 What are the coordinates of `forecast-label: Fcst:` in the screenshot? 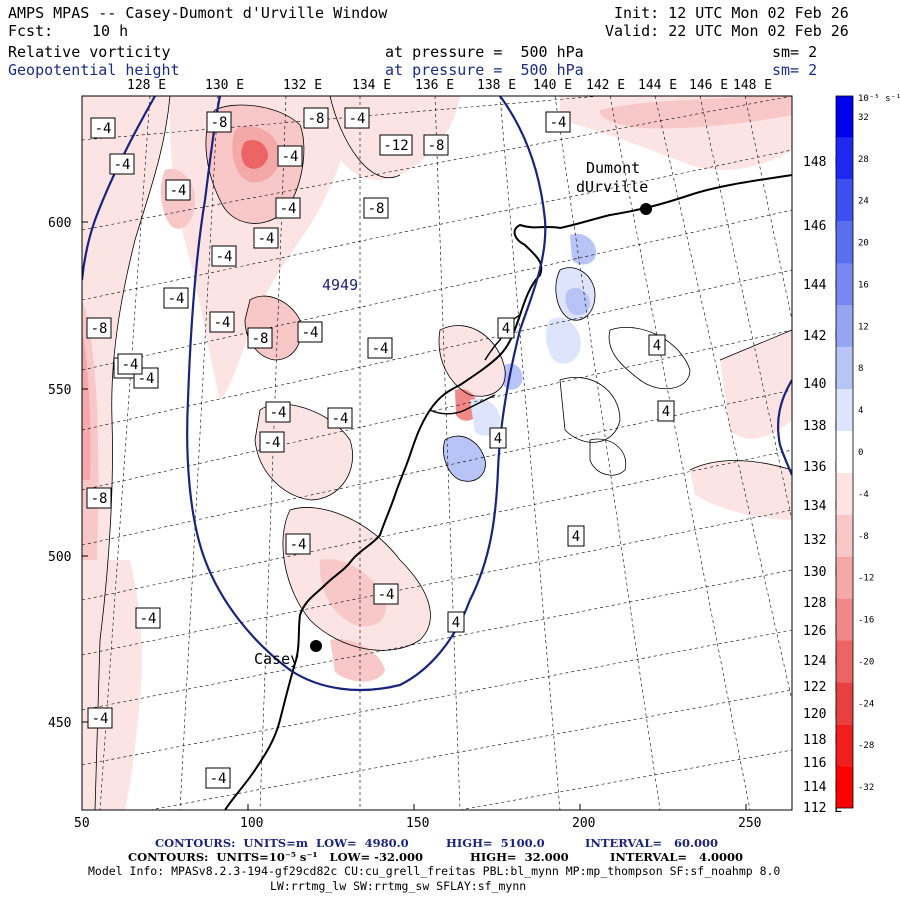 It's located at (31, 31).